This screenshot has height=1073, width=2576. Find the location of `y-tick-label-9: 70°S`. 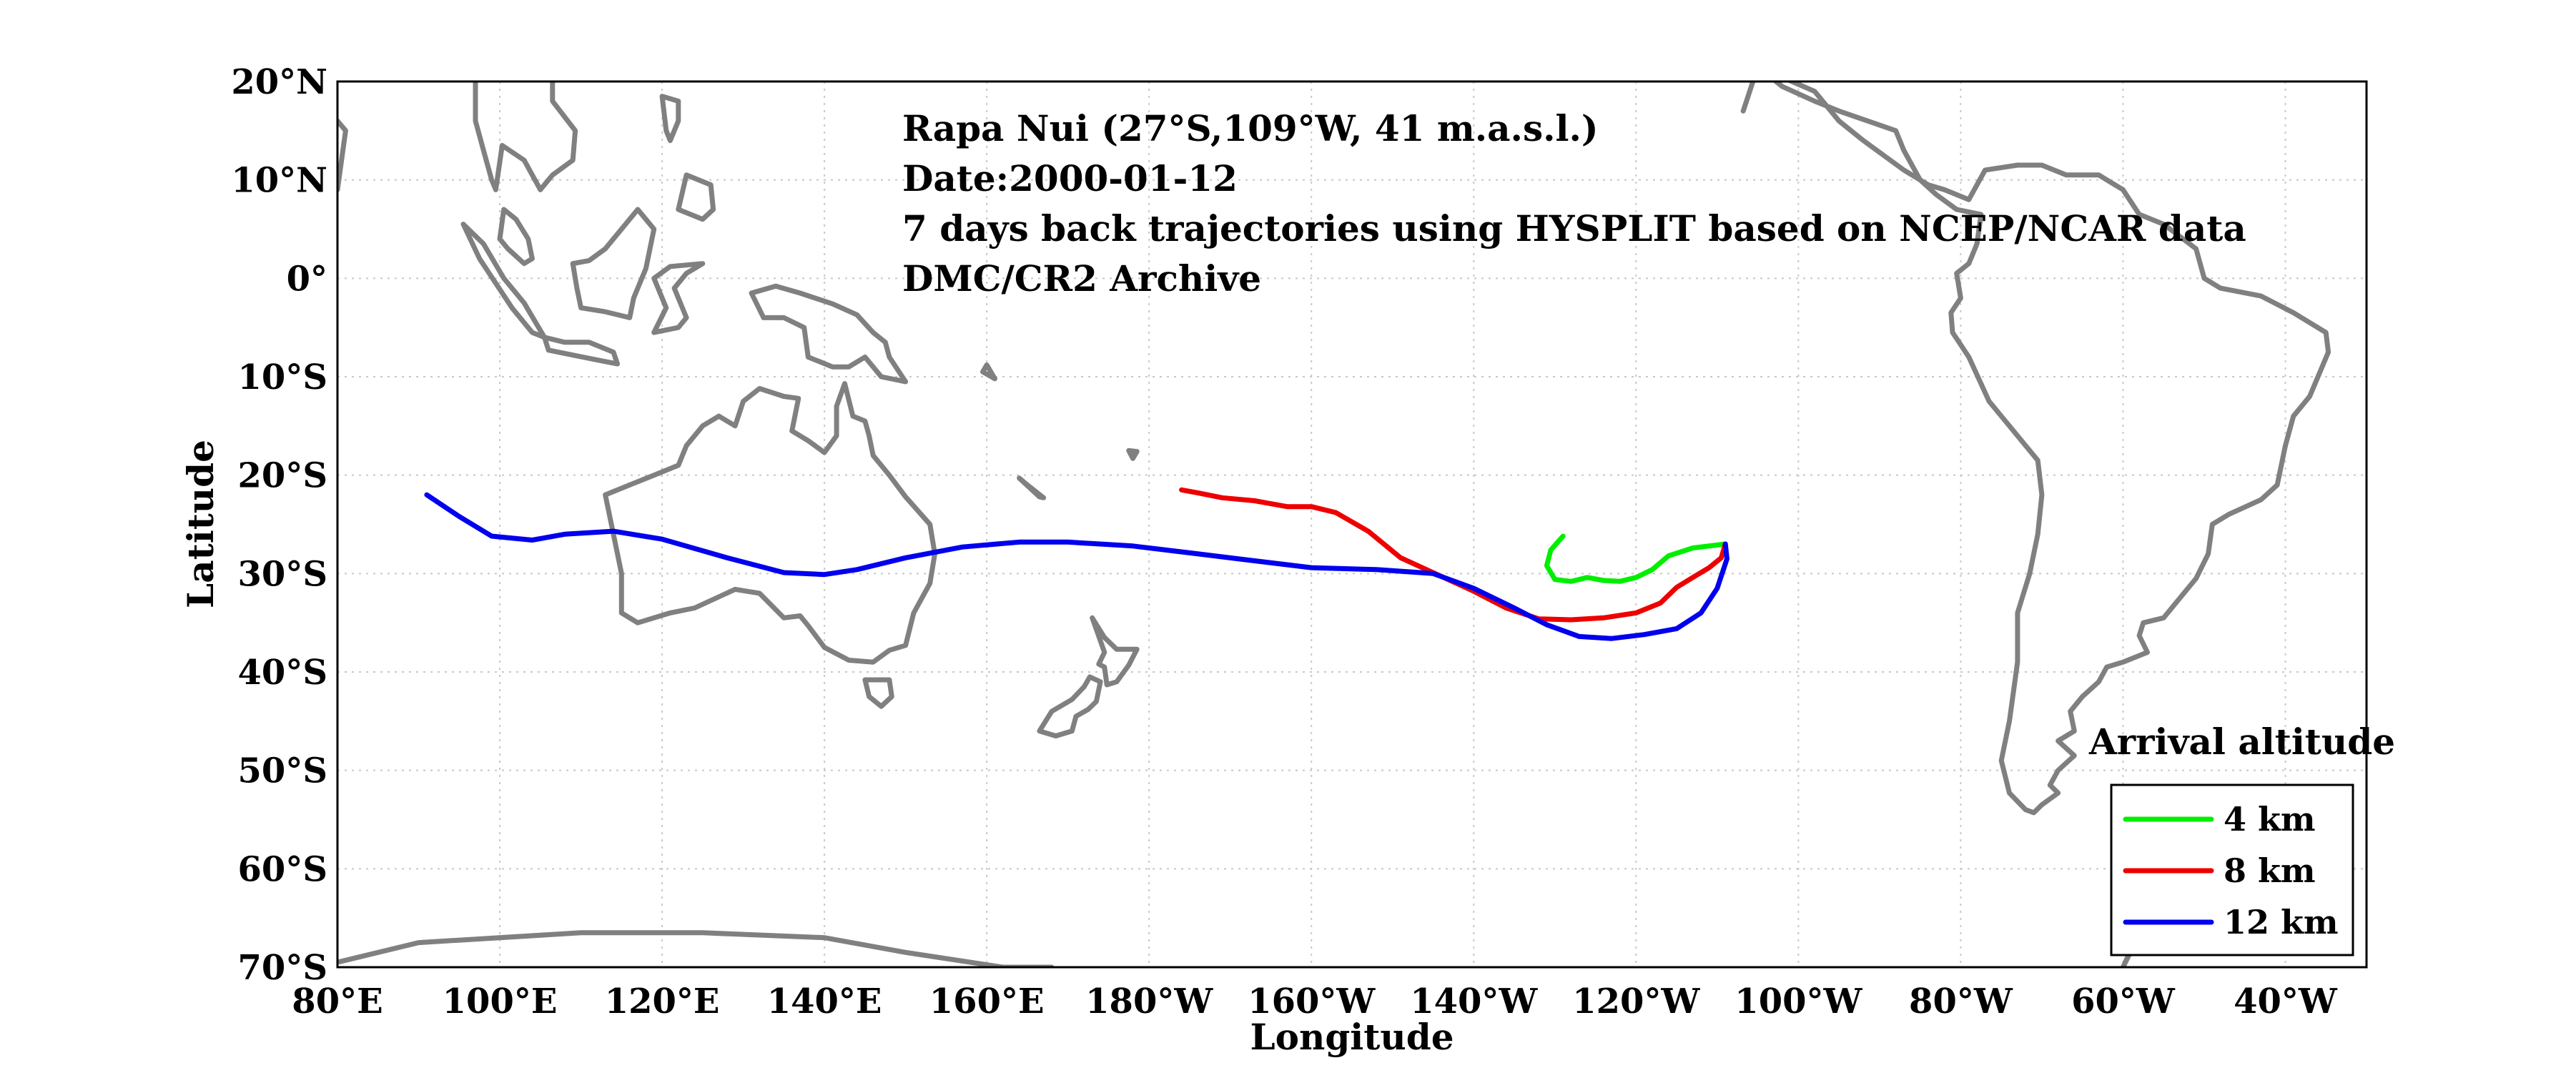

y-tick-label-9: 70°S is located at coordinates (282, 968).